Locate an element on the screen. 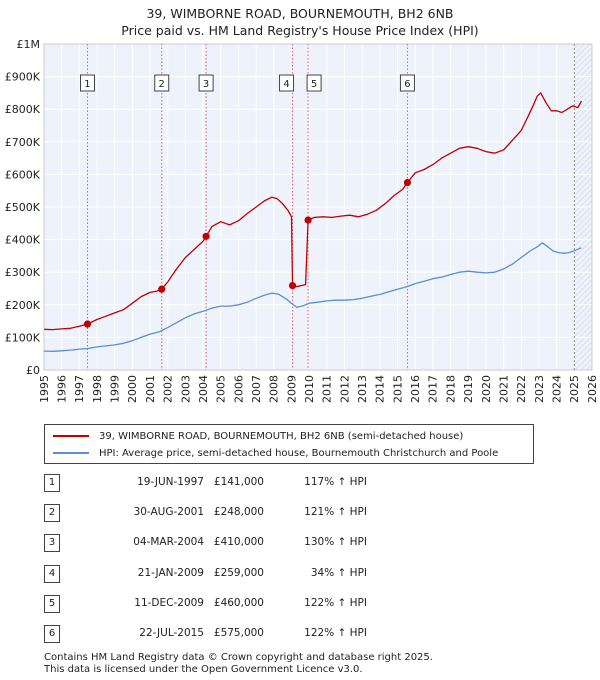 The image size is (600, 680). x-tick-label: 2002 is located at coordinates (168, 389).